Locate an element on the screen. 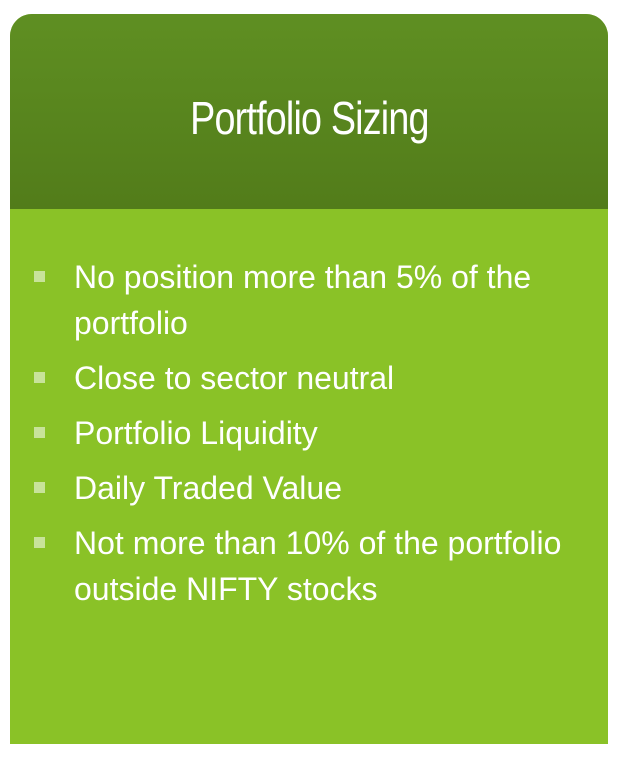 This screenshot has width=625, height=768. list-item: Portfolio Liquidity is located at coordinates (314, 433).